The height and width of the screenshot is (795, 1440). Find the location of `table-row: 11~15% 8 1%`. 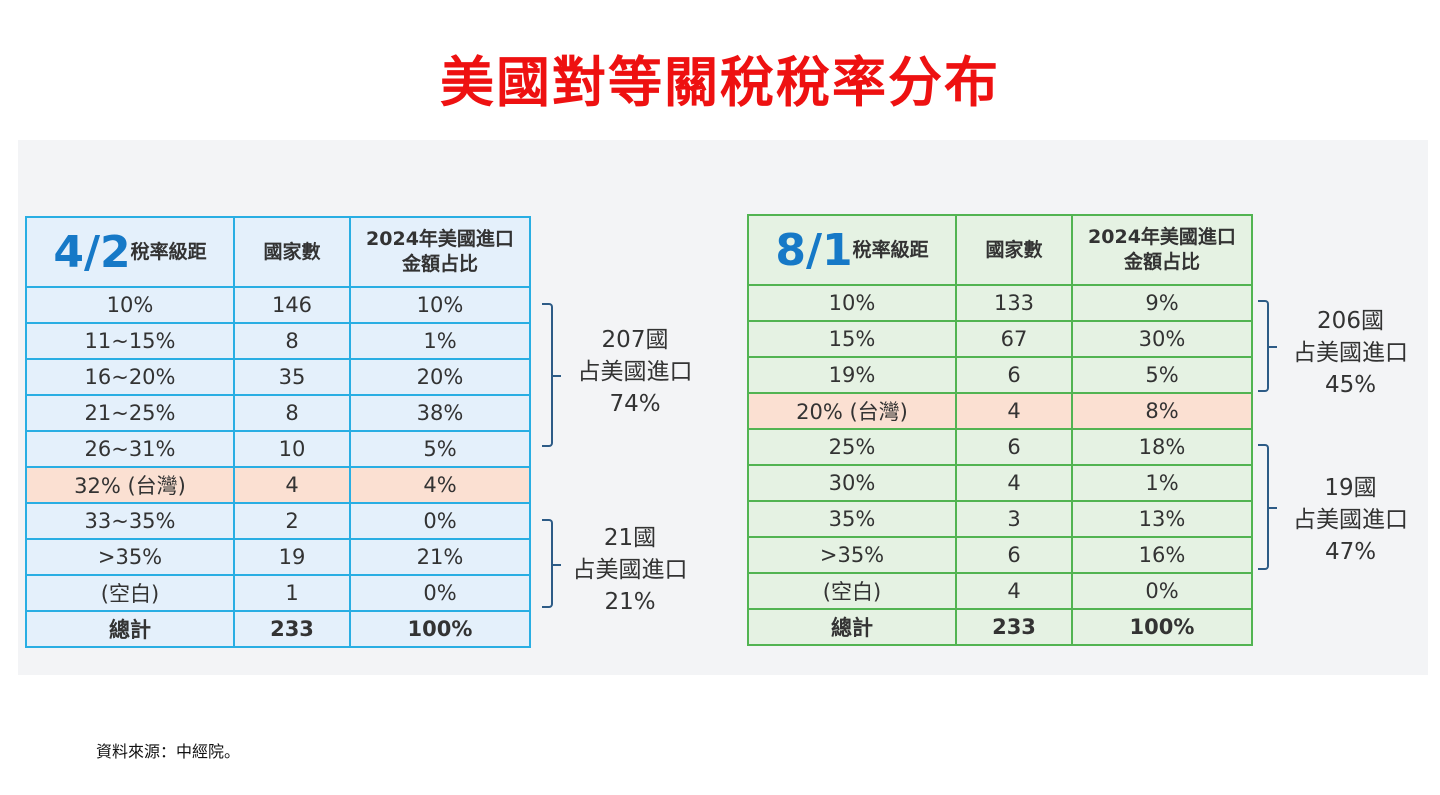

table-row: 11~15% 8 1% is located at coordinates (278, 341).